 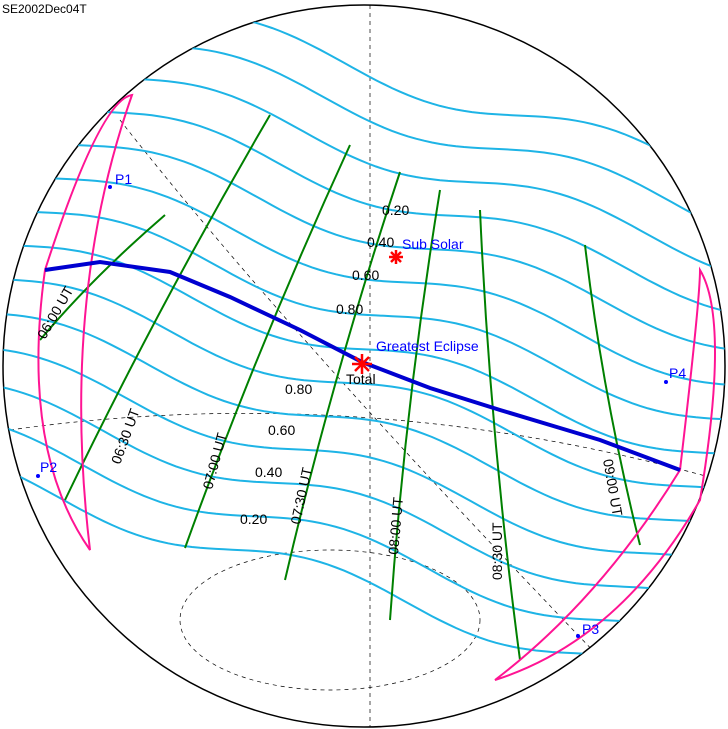 What do you see at coordinates (298, 389) in the screenshot?
I see `mag-label-s: 0.80` at bounding box center [298, 389].